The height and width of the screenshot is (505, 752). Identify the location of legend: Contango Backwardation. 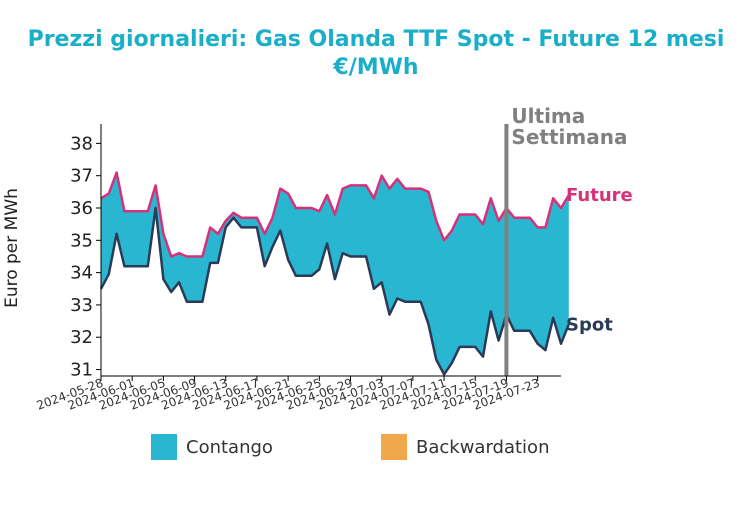
(350, 447).